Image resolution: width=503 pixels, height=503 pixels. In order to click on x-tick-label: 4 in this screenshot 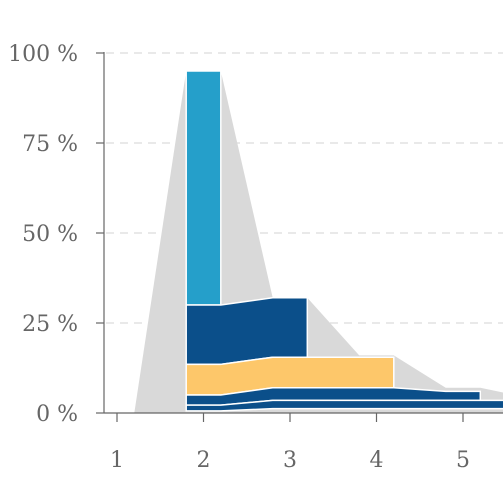, I will do `click(377, 460)`.